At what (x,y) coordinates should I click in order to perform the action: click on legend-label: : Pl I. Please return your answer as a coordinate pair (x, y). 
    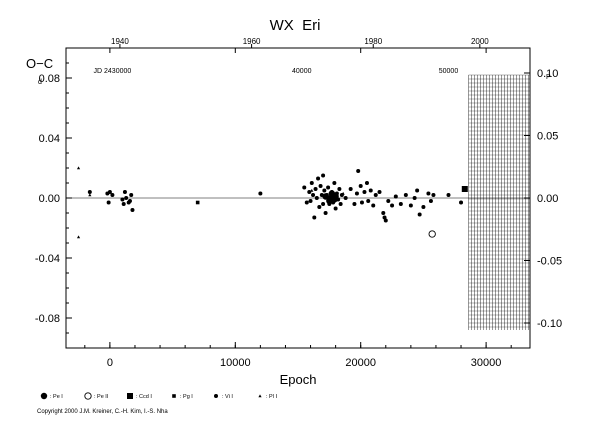
    Looking at the image, I should click on (271, 397).